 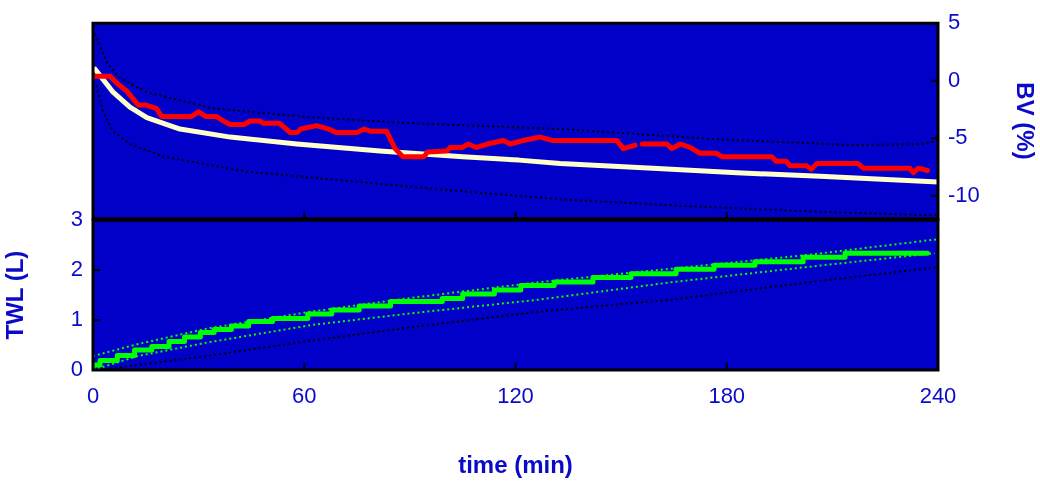 What do you see at coordinates (964, 194) in the screenshot?
I see `y-tick-label: -10` at bounding box center [964, 194].